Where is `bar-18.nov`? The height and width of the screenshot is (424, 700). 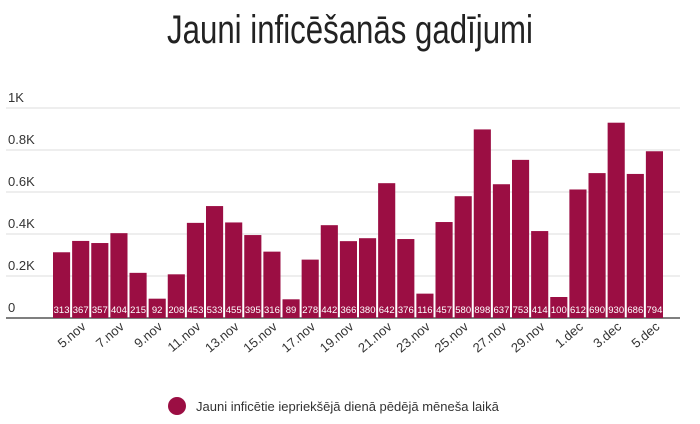 bar-18.nov is located at coordinates (329, 271).